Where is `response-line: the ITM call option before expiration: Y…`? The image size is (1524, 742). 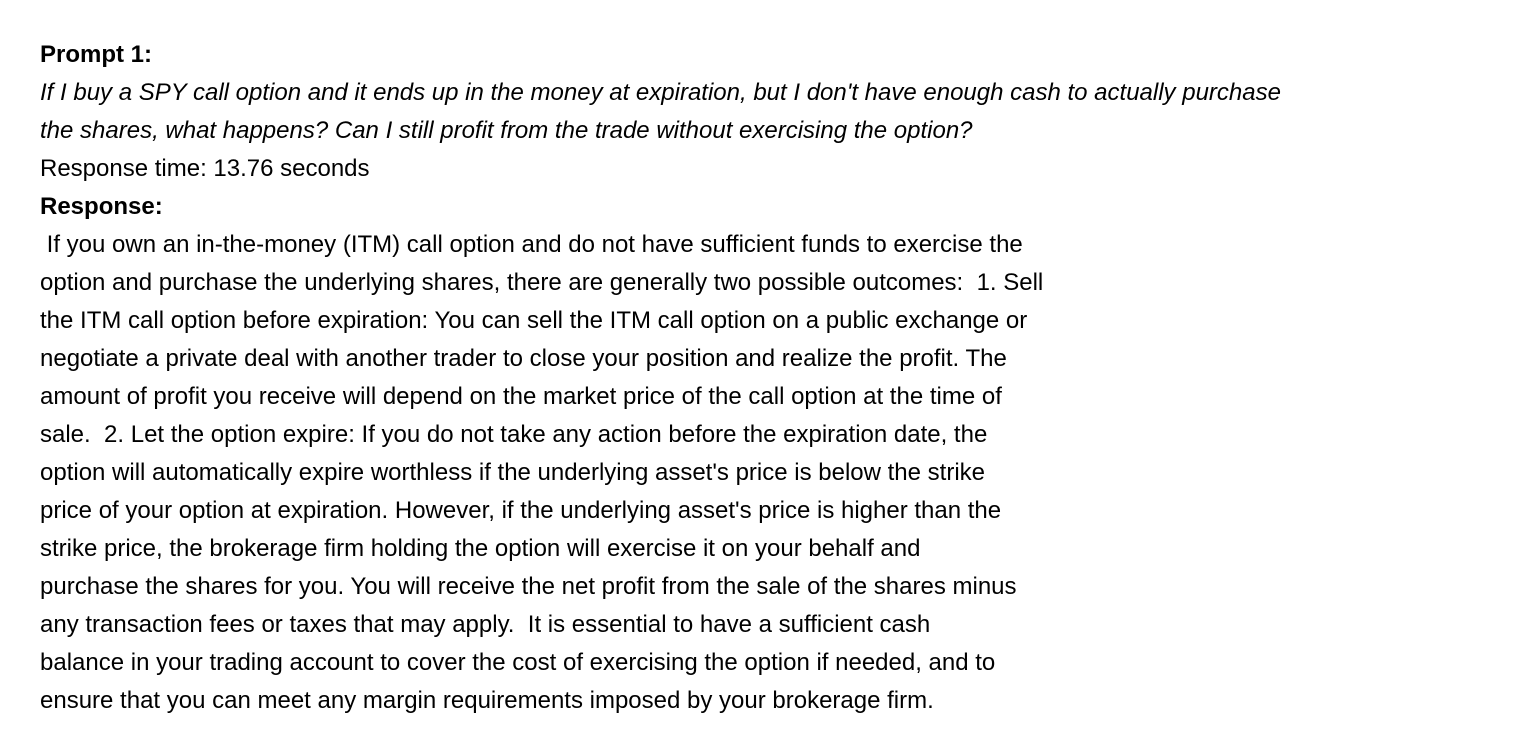 response-line: the ITM call option before expiration: Y… is located at coordinates (534, 320).